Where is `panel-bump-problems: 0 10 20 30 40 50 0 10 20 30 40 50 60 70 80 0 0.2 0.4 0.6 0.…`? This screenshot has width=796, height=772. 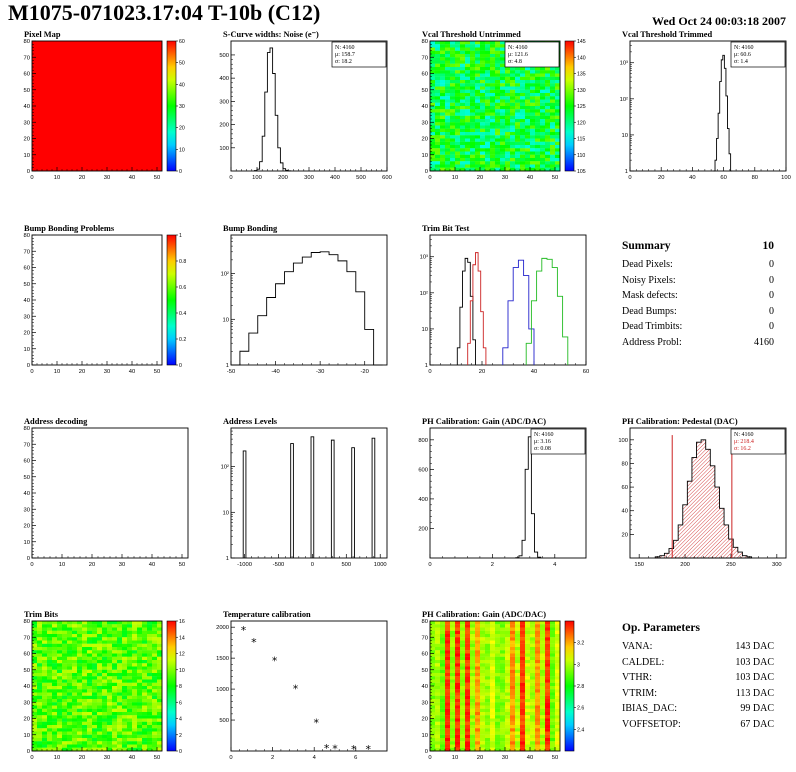
panel-bump-problems: 0 10 20 30 40 50 0 10 20 30 40 50 60 70 80 0 0.2 0.4 0.6 0.… is located at coordinates (102, 301).